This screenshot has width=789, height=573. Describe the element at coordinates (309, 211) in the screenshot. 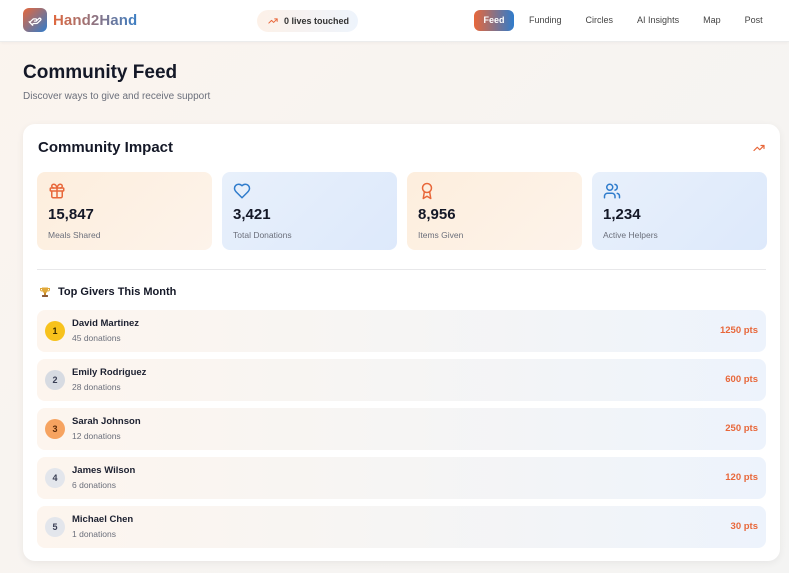

I see `stat-total-donations: 3,421 Total Donations` at that location.